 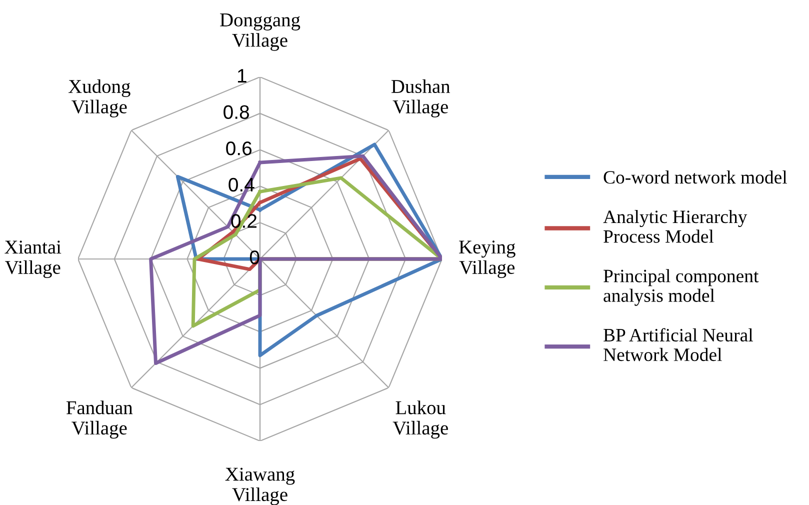 What do you see at coordinates (33, 259) in the screenshot?
I see `spoke-label: Xiantai Village` at bounding box center [33, 259].